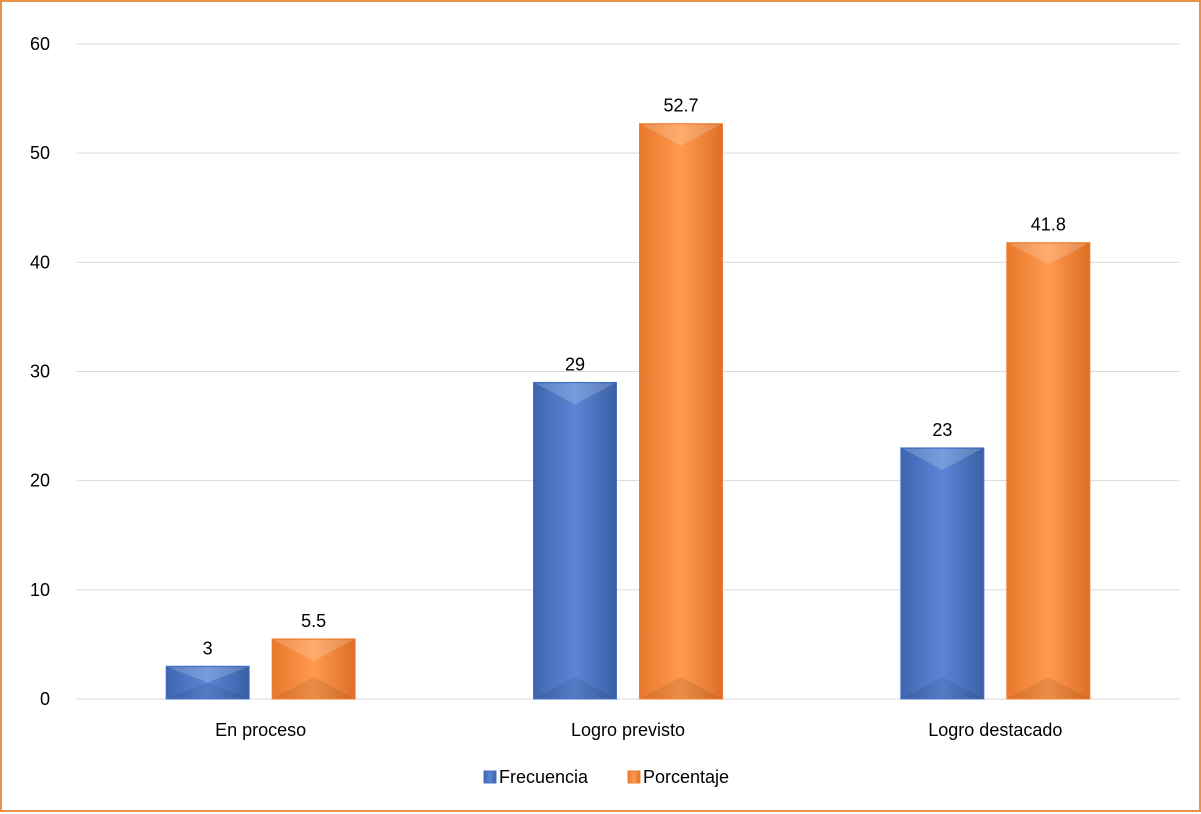 The width and height of the screenshot is (1201, 814). Describe the element at coordinates (544, 777) in the screenshot. I see `legend-label-frecuencia: Frecuencia` at that location.